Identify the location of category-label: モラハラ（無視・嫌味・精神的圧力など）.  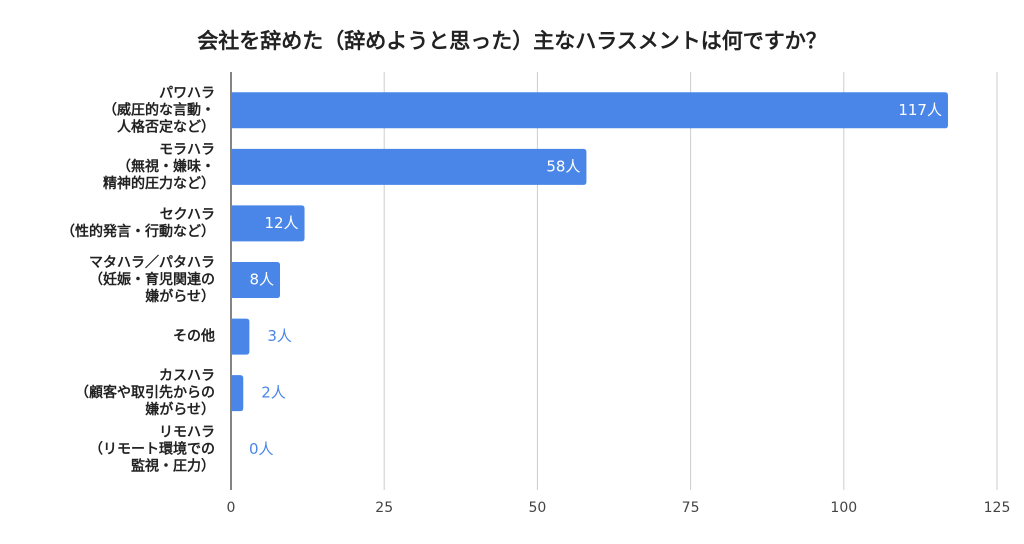
(159, 167).